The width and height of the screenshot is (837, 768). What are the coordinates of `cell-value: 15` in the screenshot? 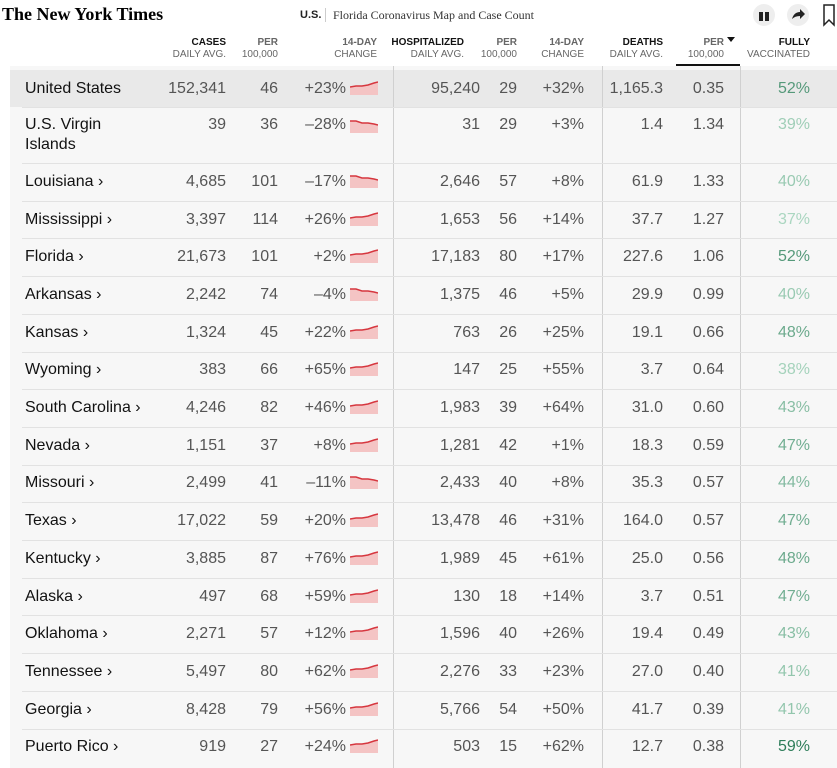 It's located at (508, 747).